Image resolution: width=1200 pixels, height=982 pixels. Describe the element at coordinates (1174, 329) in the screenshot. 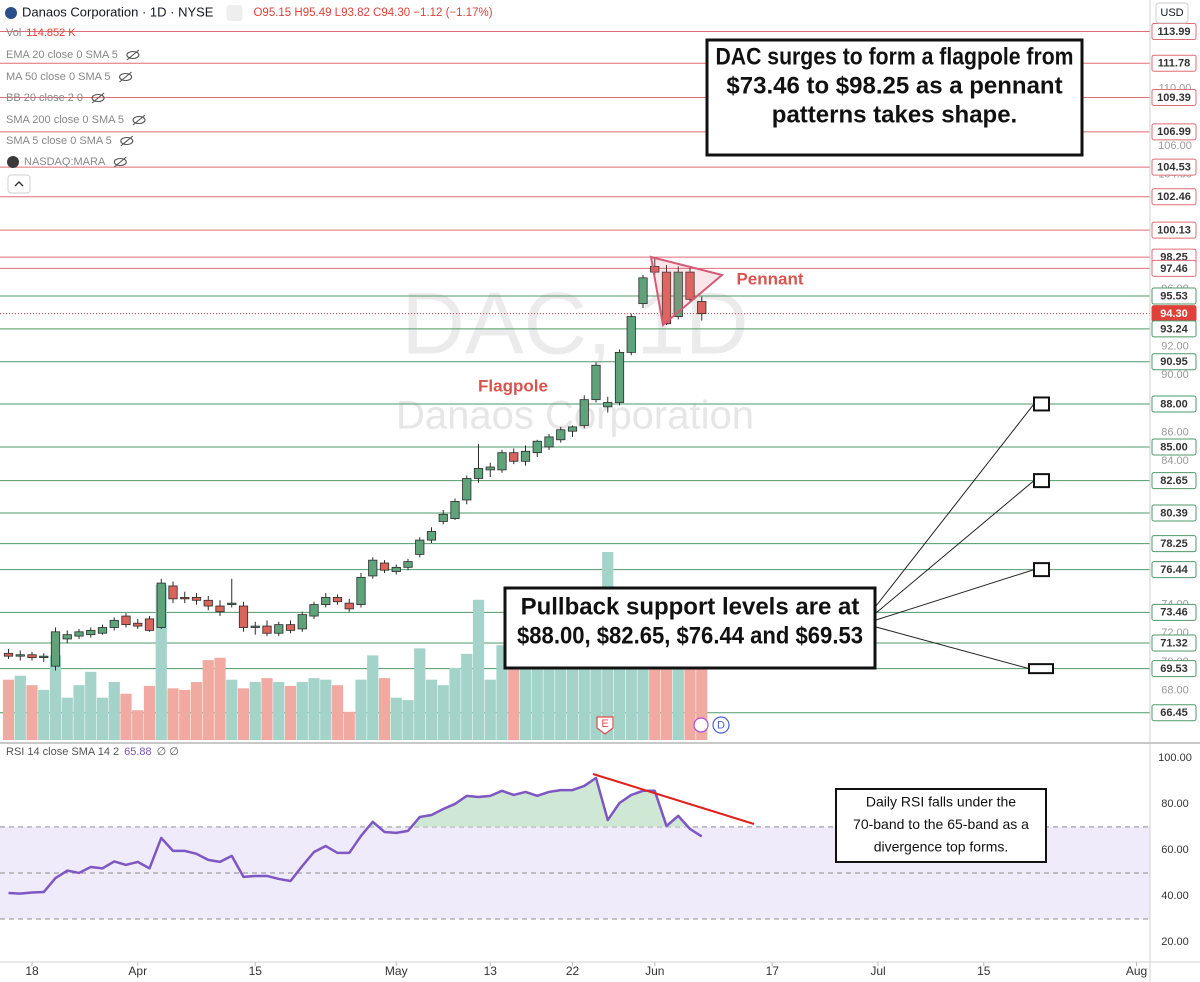

I see `level-label: 93.24` at that location.